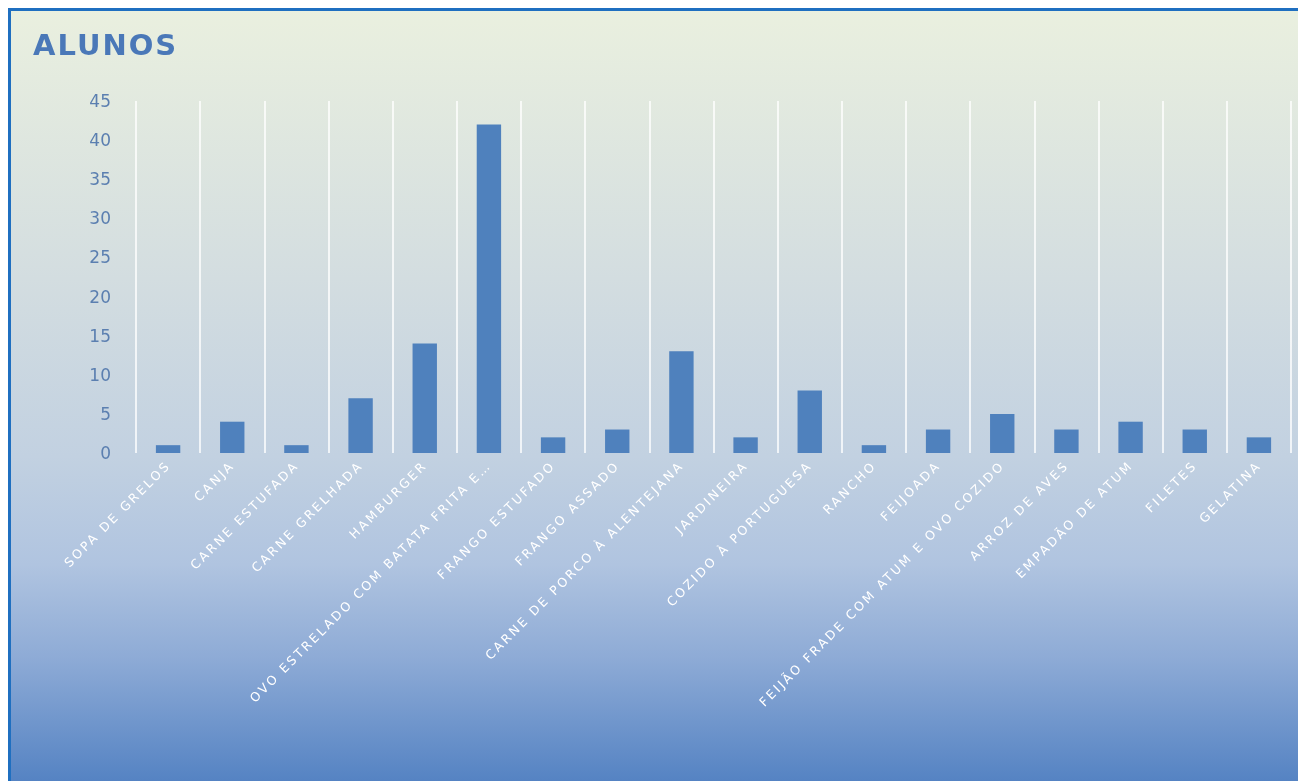 The image size is (1298, 781). What do you see at coordinates (100, 218) in the screenshot?
I see `y-tick-label: 30` at bounding box center [100, 218].